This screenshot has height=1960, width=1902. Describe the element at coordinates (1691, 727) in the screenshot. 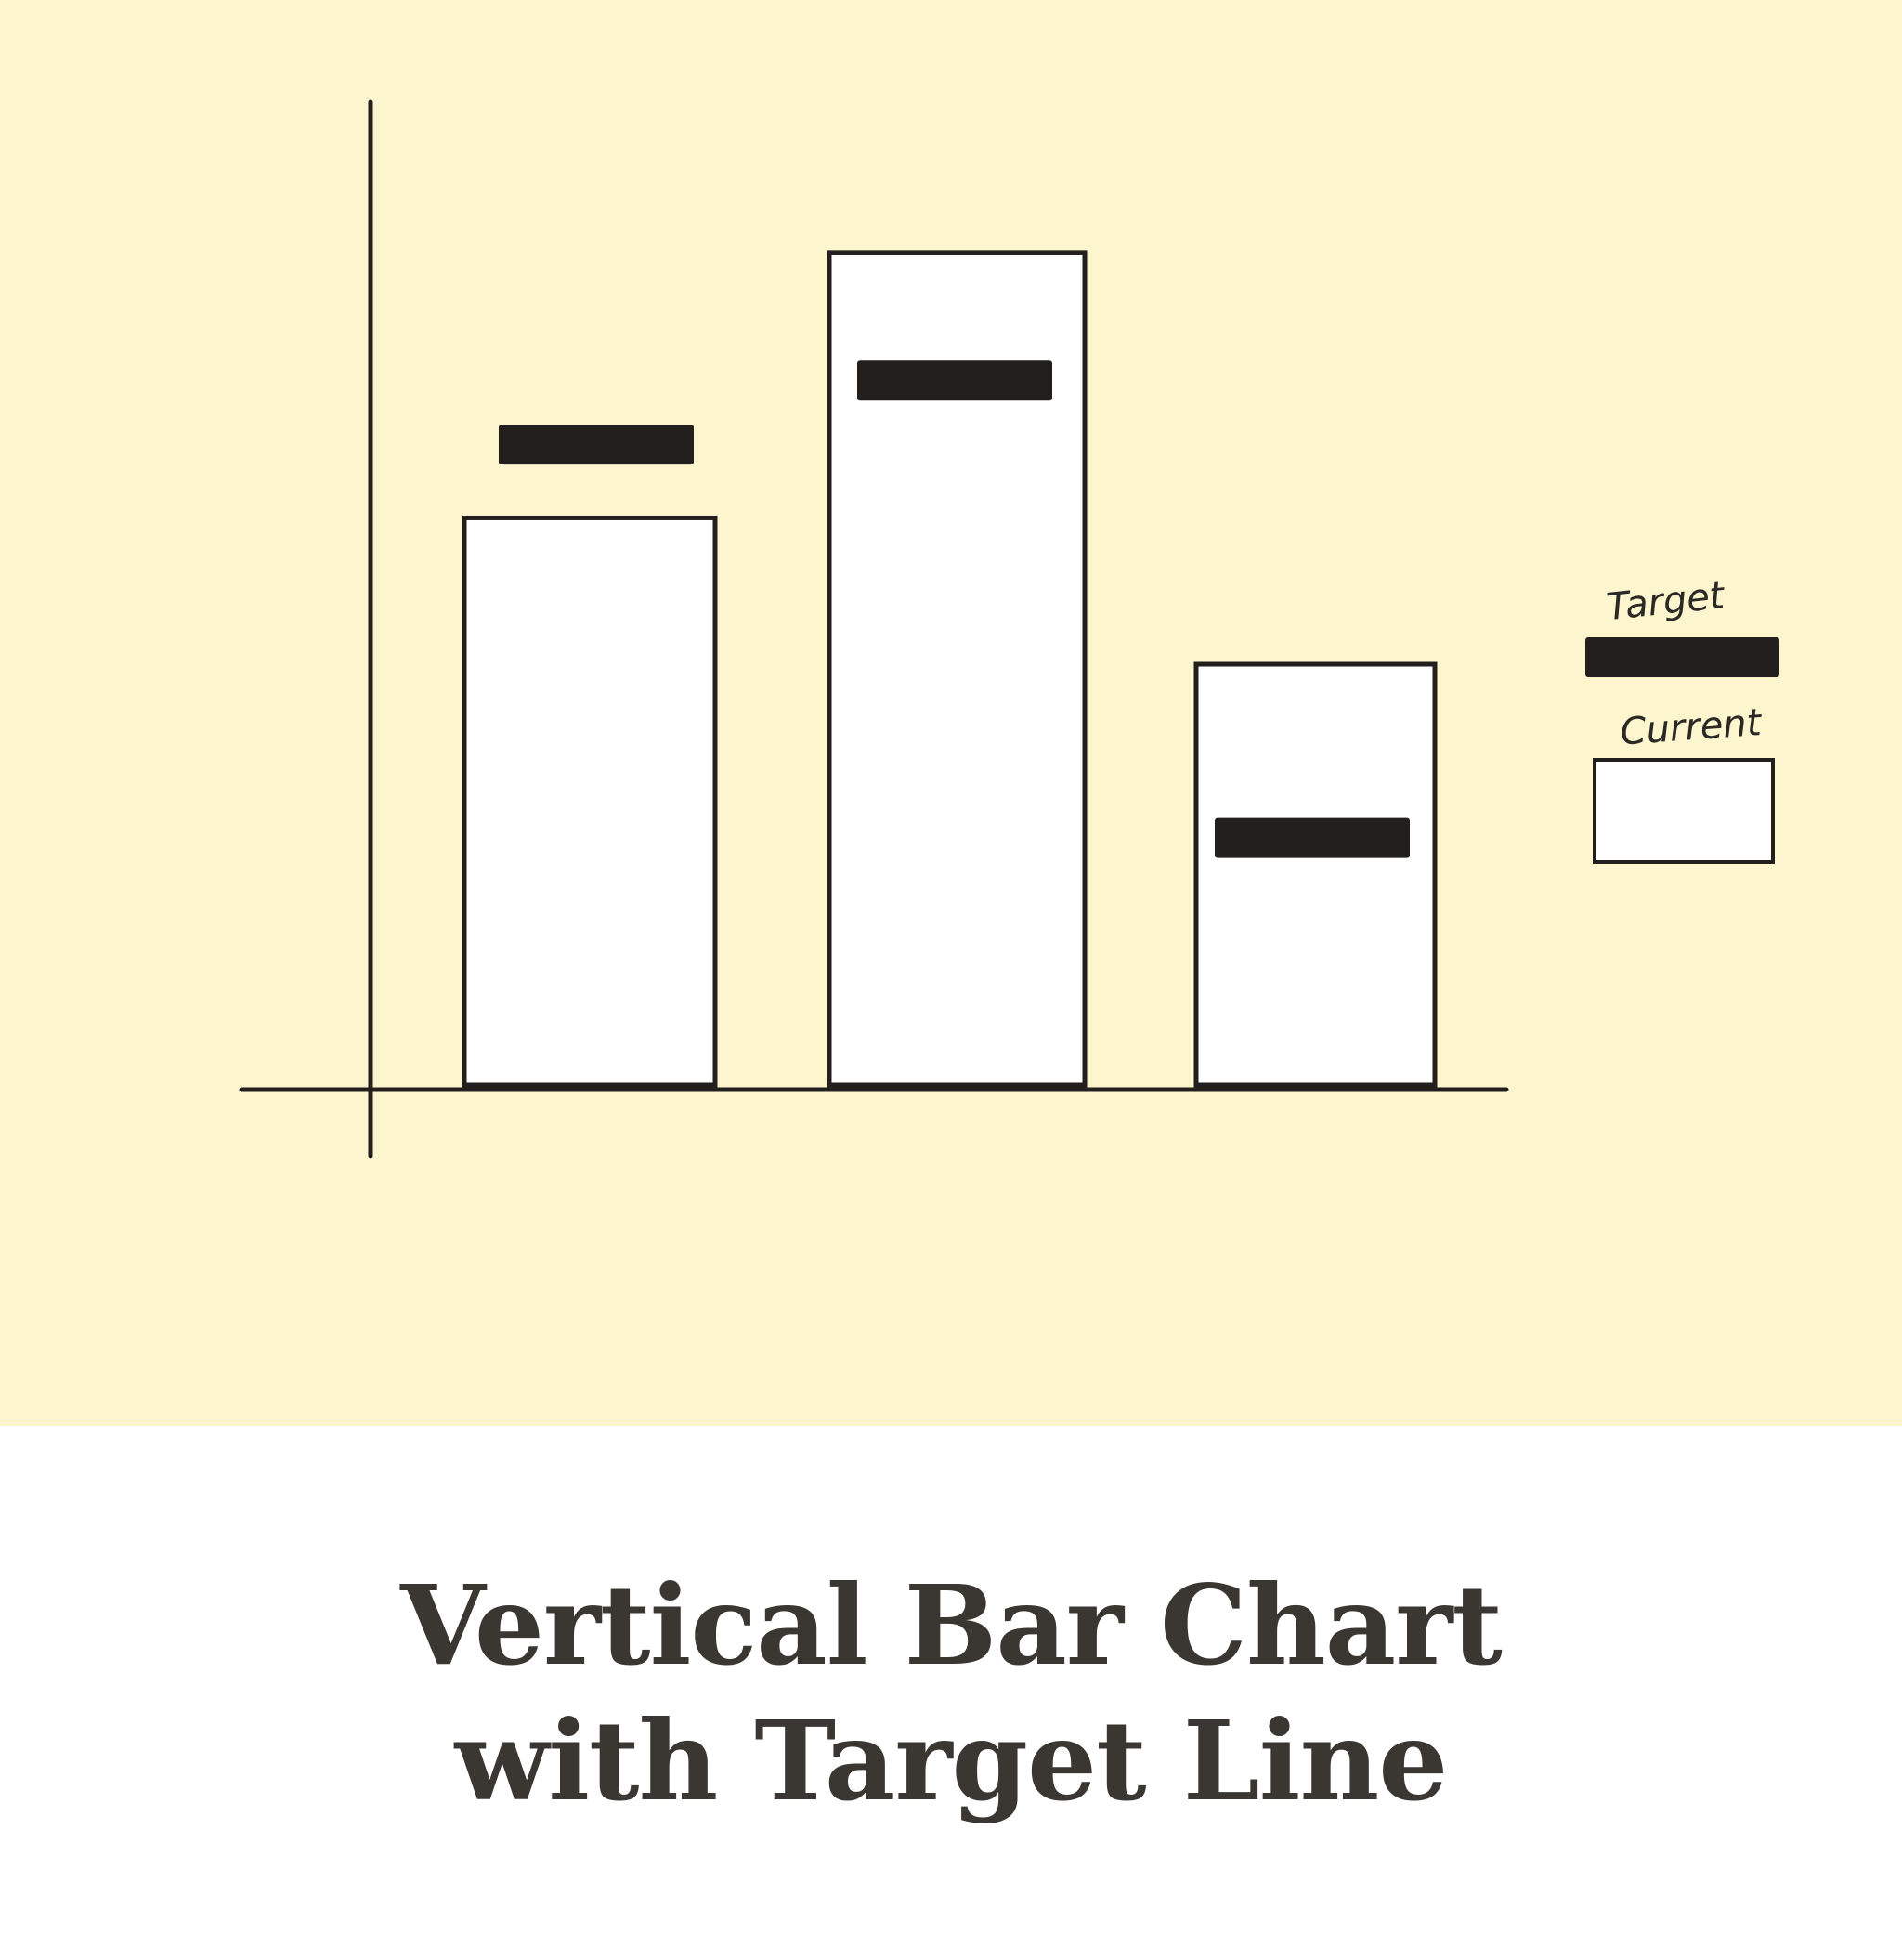

I see `legend-current-label: Current` at that location.